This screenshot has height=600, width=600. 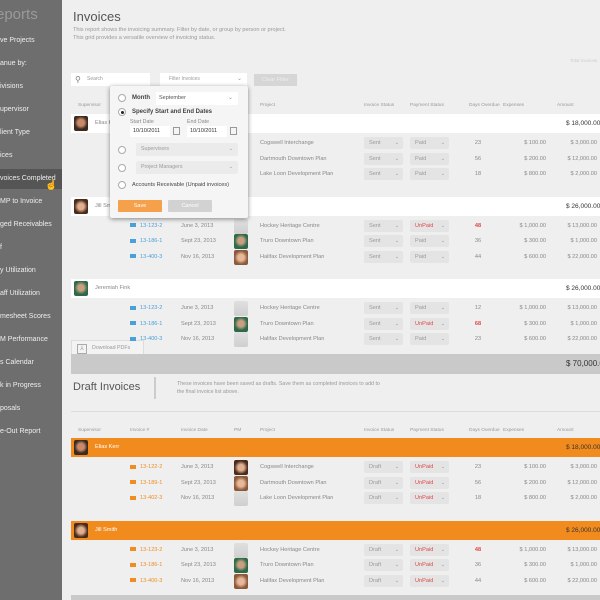 I want to click on month-select: September ⌄, so click(x=197, y=98).